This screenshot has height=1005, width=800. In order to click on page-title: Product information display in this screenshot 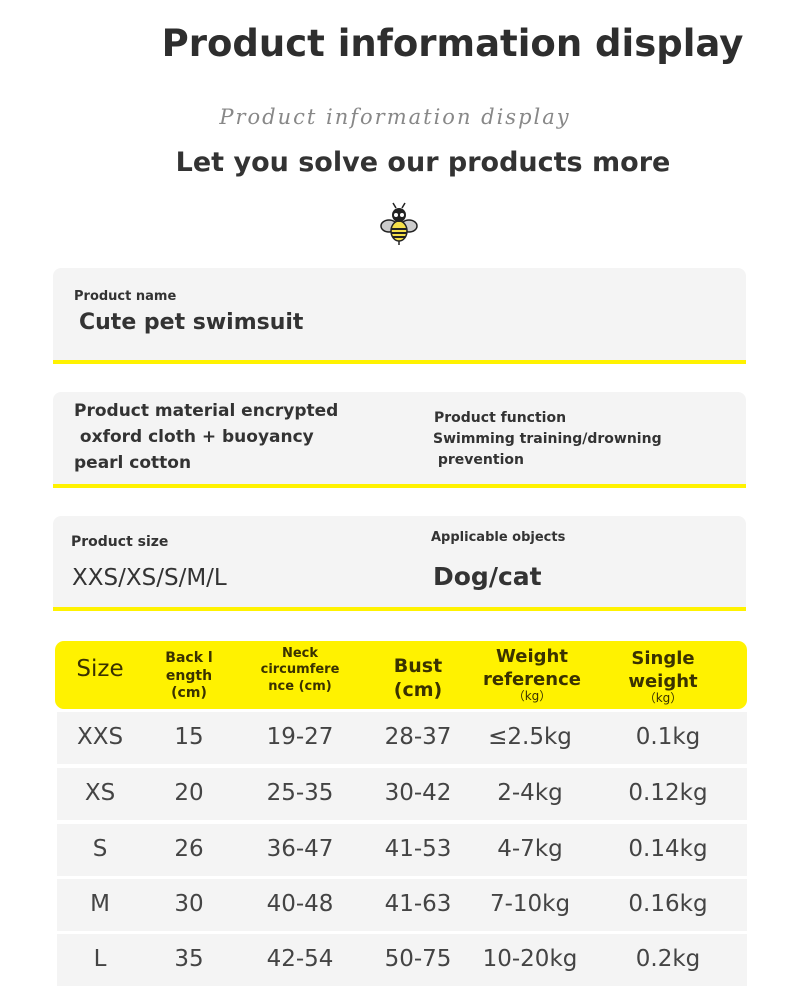, I will do `click(452, 43)`.